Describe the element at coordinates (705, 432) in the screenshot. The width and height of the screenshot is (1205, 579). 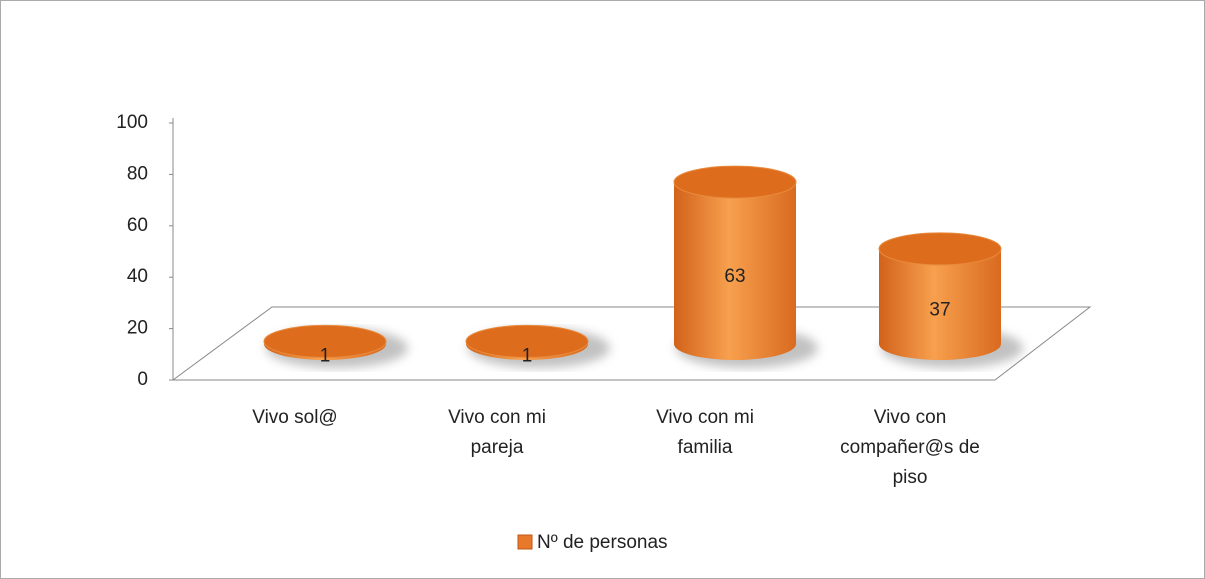
I see `x-tick-label: Vivo con mi familia` at that location.